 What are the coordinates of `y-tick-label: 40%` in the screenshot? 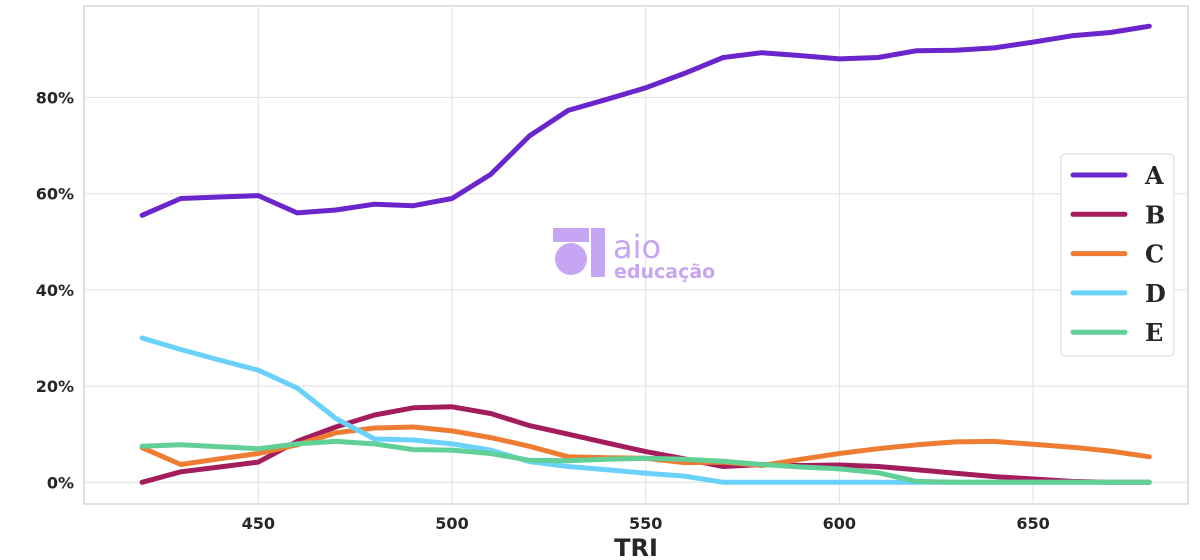 It's located at (55, 290).